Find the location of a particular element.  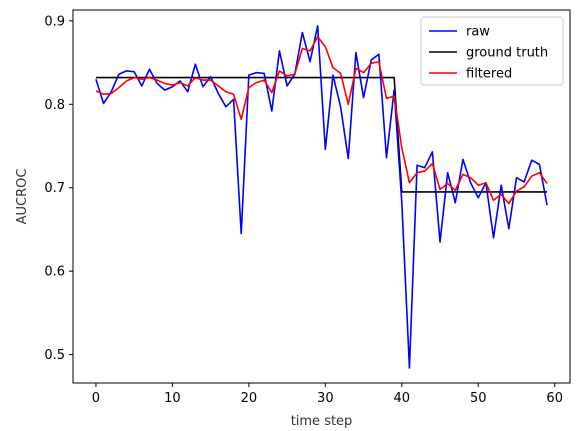

legend: raw ground truth filtered is located at coordinates (492, 51).